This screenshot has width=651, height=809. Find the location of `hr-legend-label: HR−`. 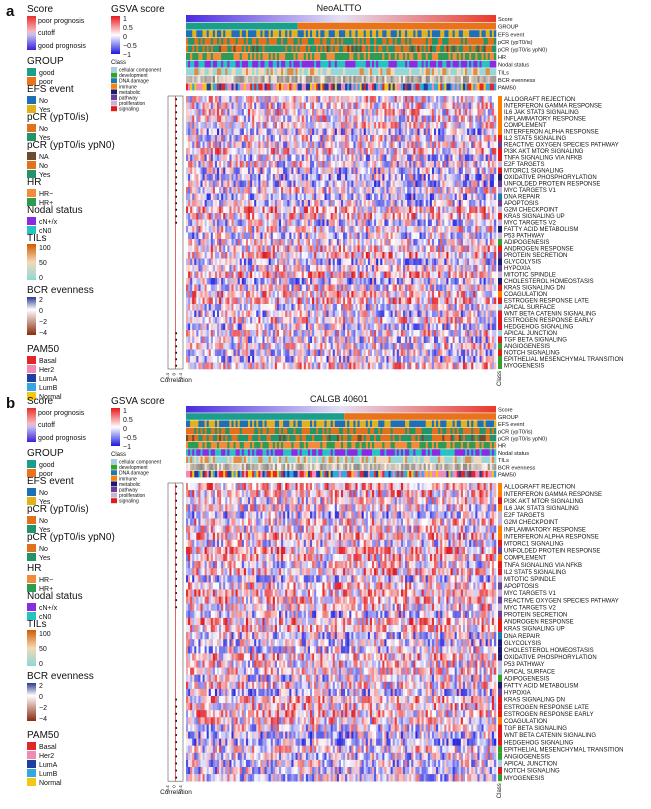

hr-legend-label: HR− is located at coordinates (46, 194).